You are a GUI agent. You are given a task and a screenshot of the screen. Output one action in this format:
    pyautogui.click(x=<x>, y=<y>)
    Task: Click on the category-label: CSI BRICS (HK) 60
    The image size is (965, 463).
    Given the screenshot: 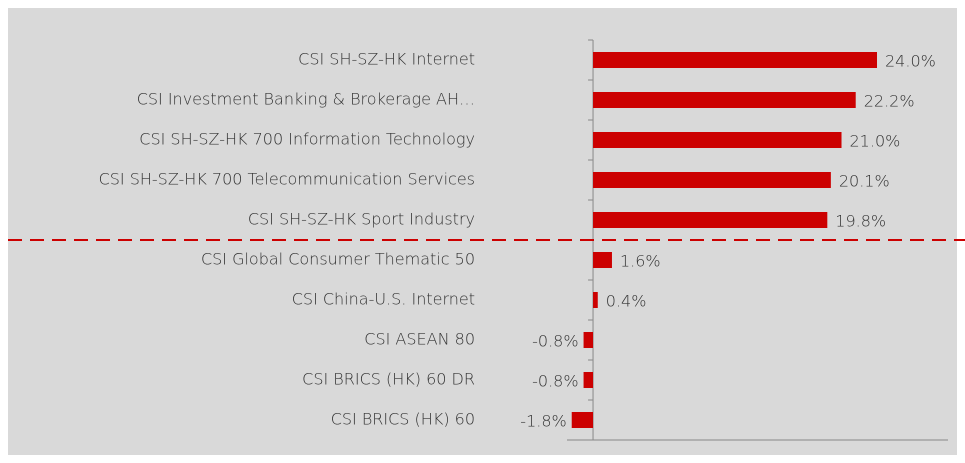 What is the action you would take?
    pyautogui.click(x=403, y=419)
    